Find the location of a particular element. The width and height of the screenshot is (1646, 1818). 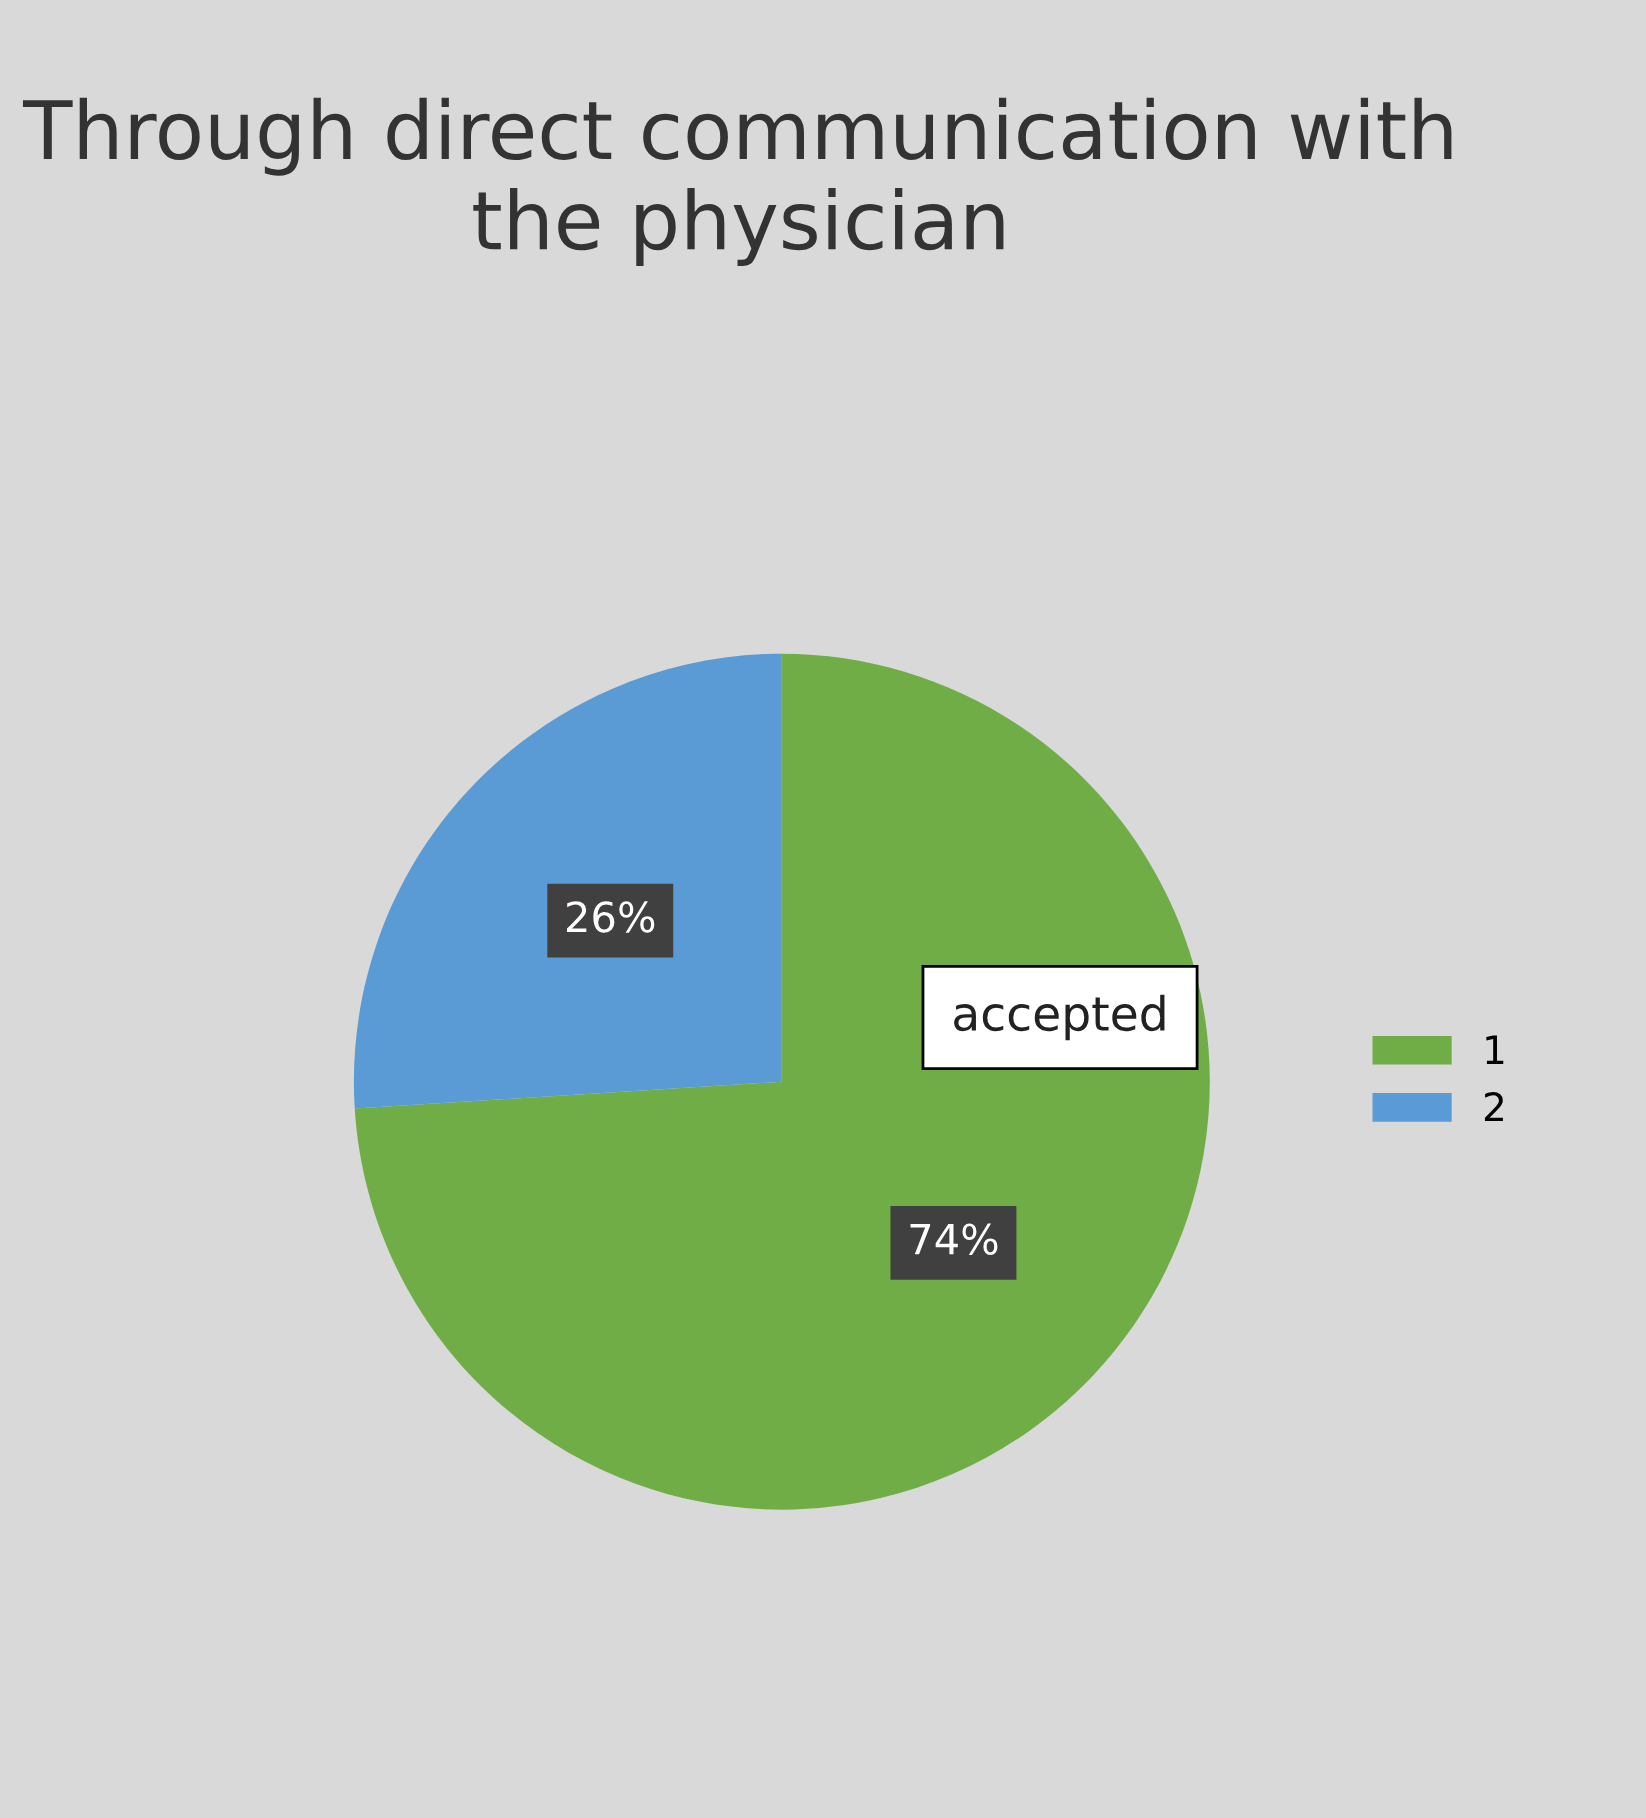

chart-title: Through direct communication with the physician is located at coordinates (737, 181).